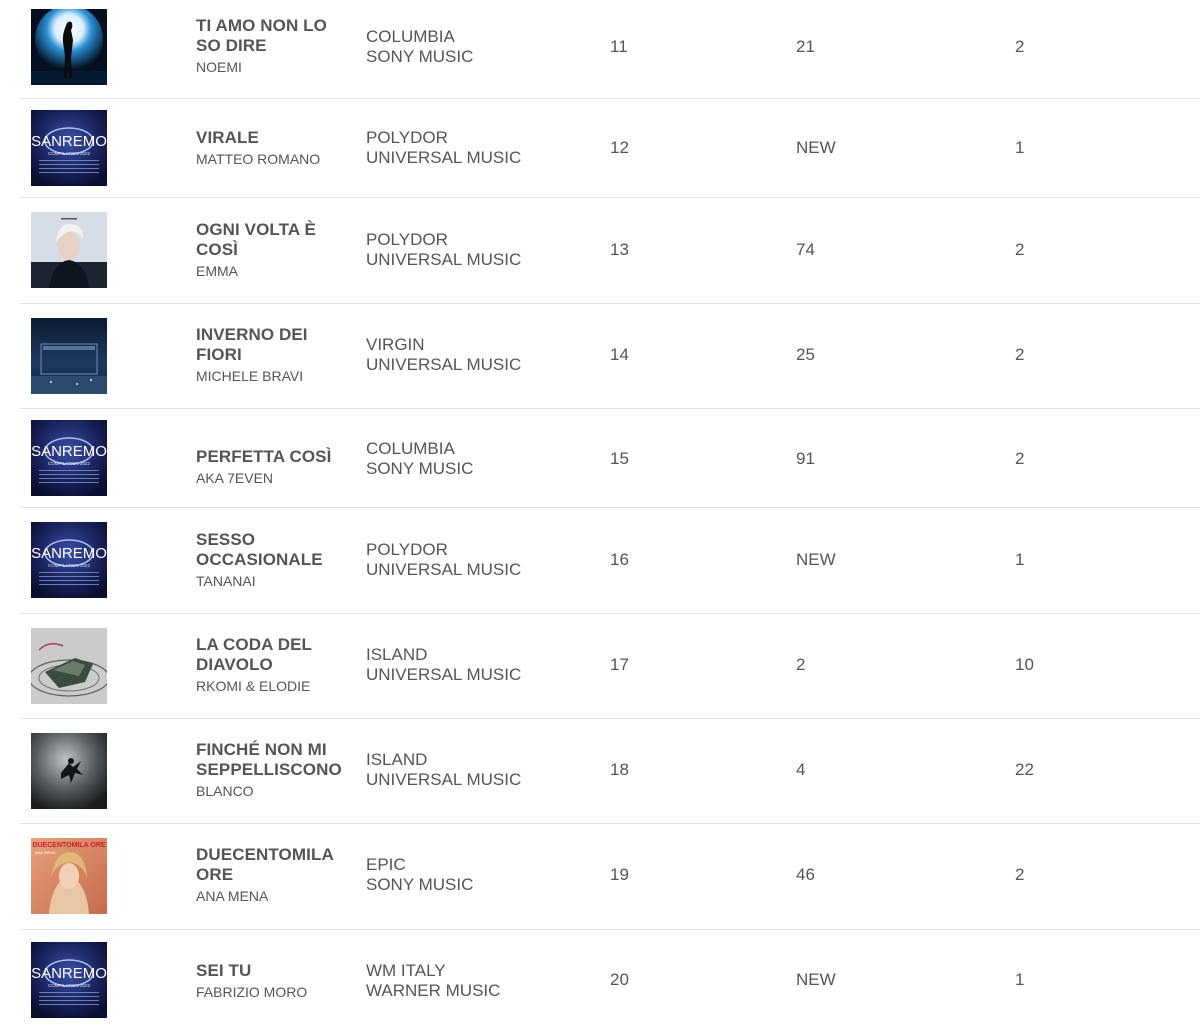 The width and height of the screenshot is (1200, 1027). I want to click on song-title: TI AMO NON LO SO DIRE, so click(261, 35).